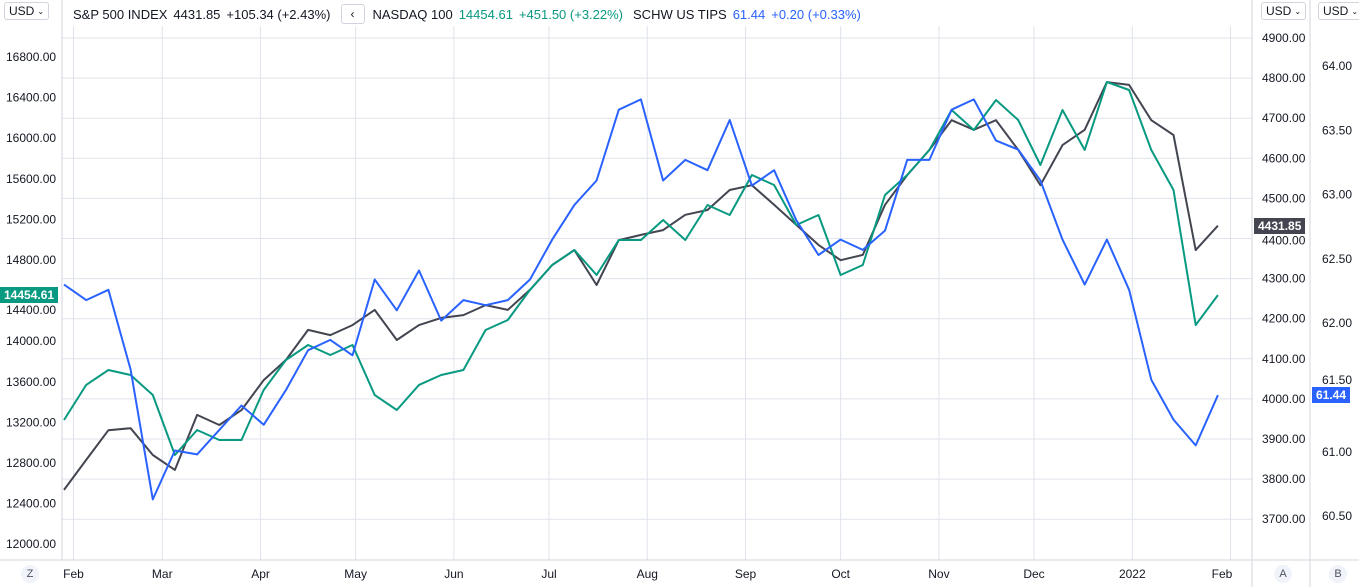  I want to click on x-tick-label: Aug, so click(647, 574).